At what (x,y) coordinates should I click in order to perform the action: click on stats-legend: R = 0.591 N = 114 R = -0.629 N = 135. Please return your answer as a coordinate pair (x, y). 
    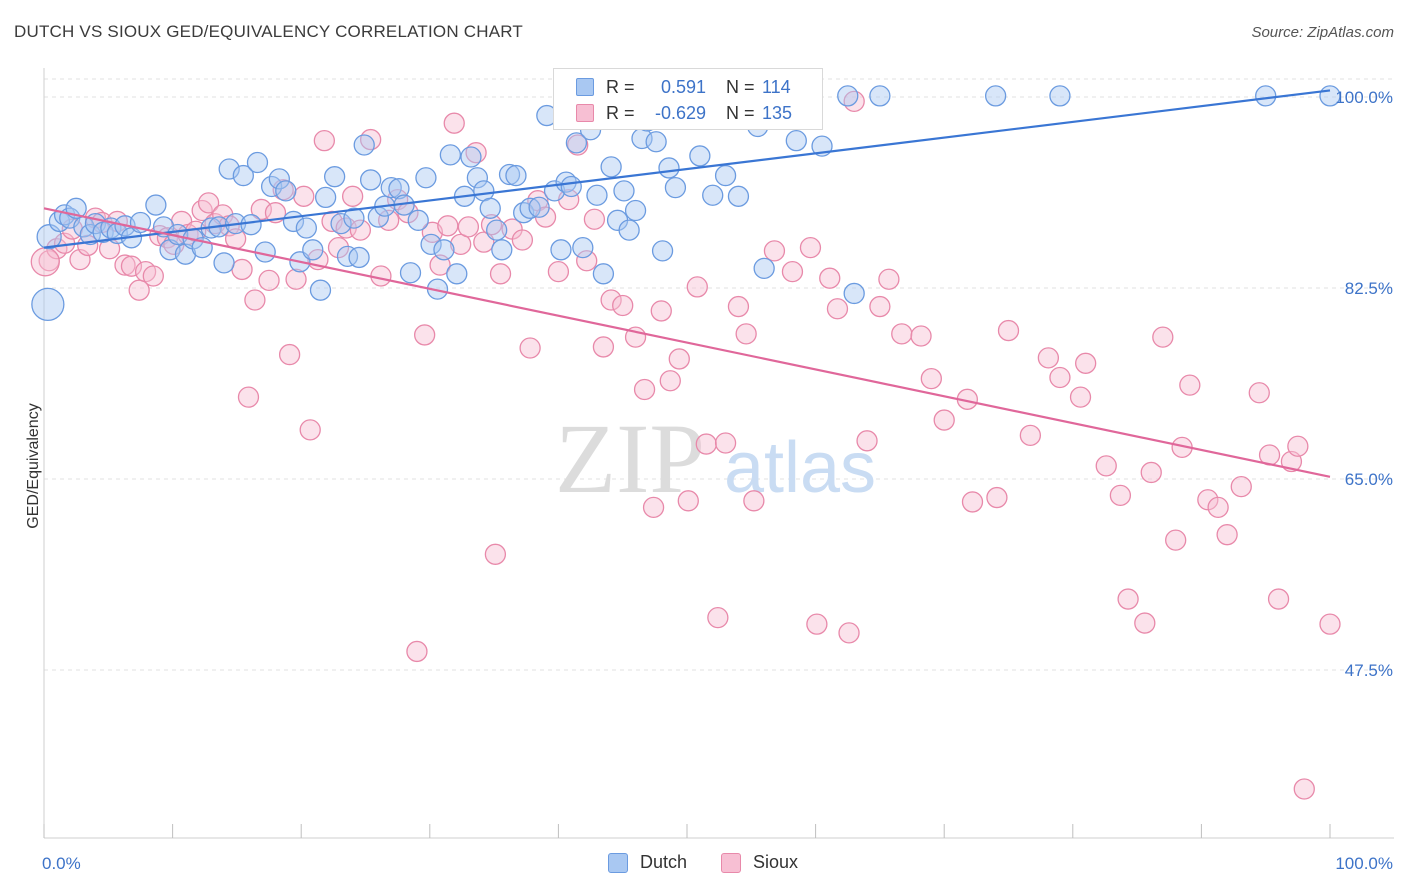
    Looking at the image, I should click on (688, 99).